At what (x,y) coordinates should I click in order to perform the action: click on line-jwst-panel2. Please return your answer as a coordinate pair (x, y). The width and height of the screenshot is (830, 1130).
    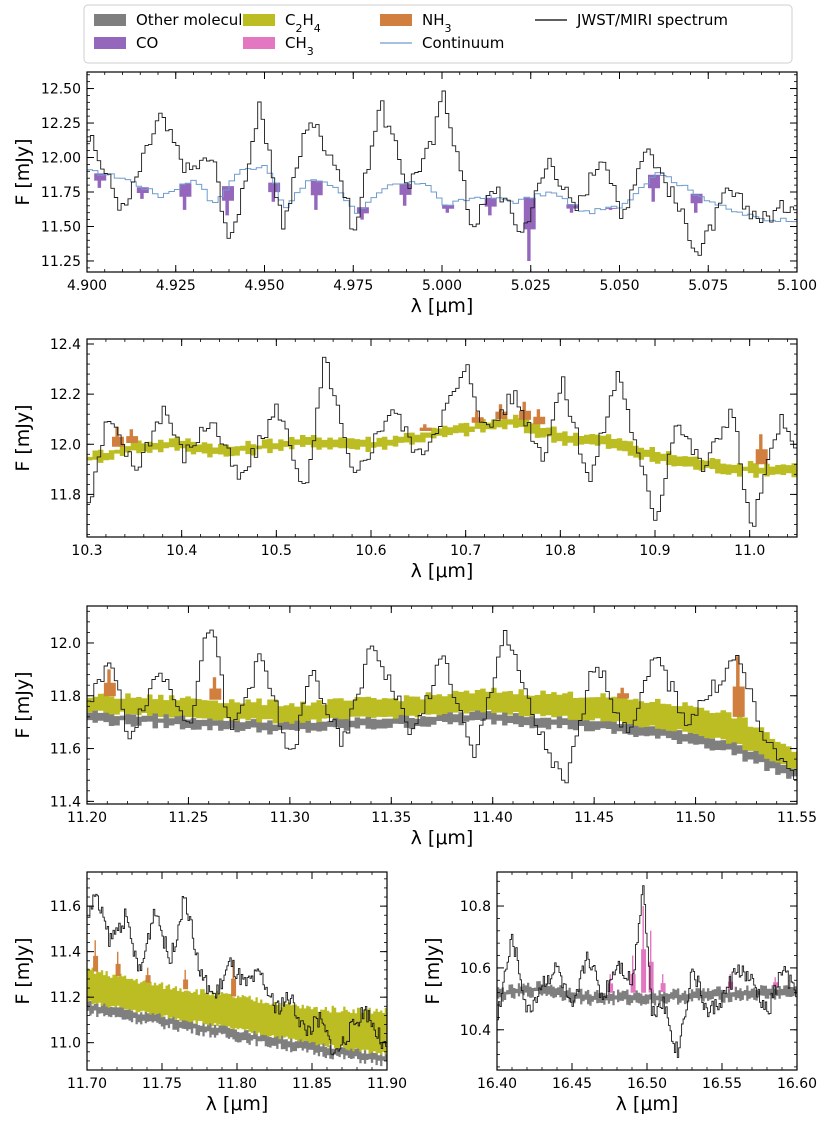
    Looking at the image, I should click on (442, 441).